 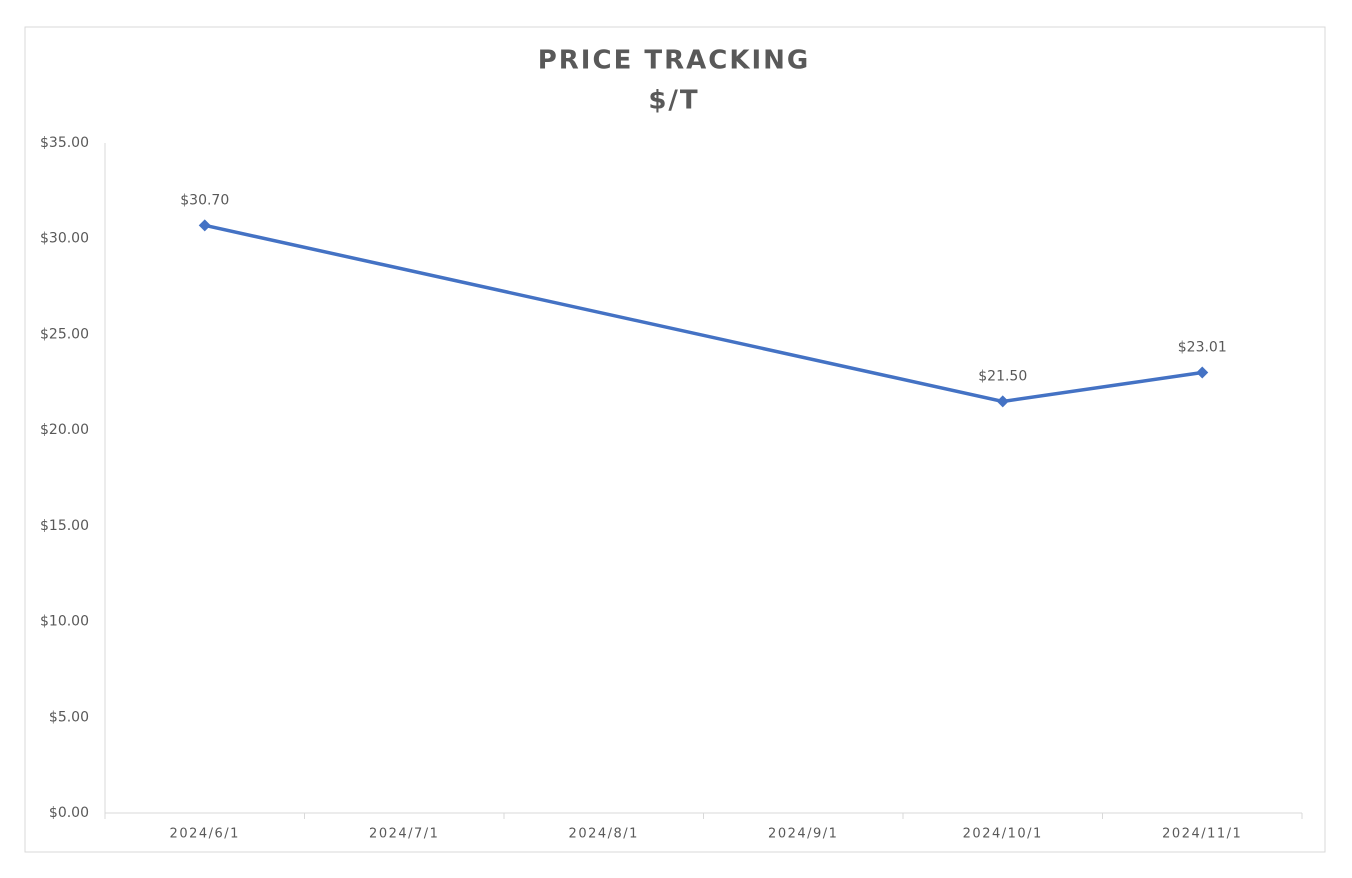 What do you see at coordinates (64, 239) in the screenshot?
I see `y-tick-label: $30.00` at bounding box center [64, 239].